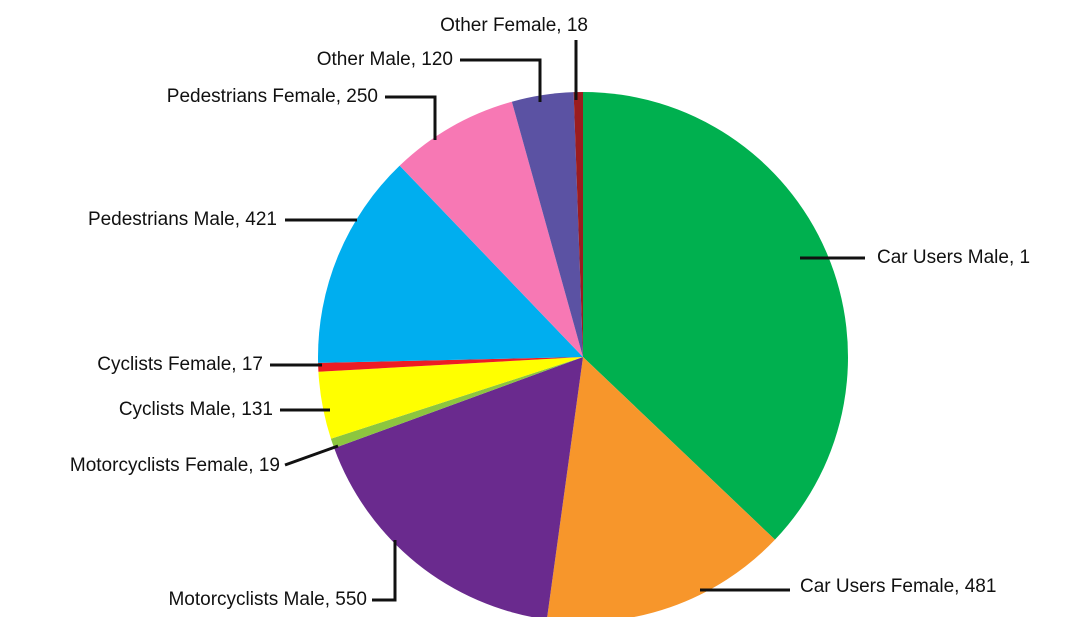 The image size is (1071, 617). Describe the element at coordinates (385, 59) in the screenshot. I see `data-label: Other Male, 120` at that location.